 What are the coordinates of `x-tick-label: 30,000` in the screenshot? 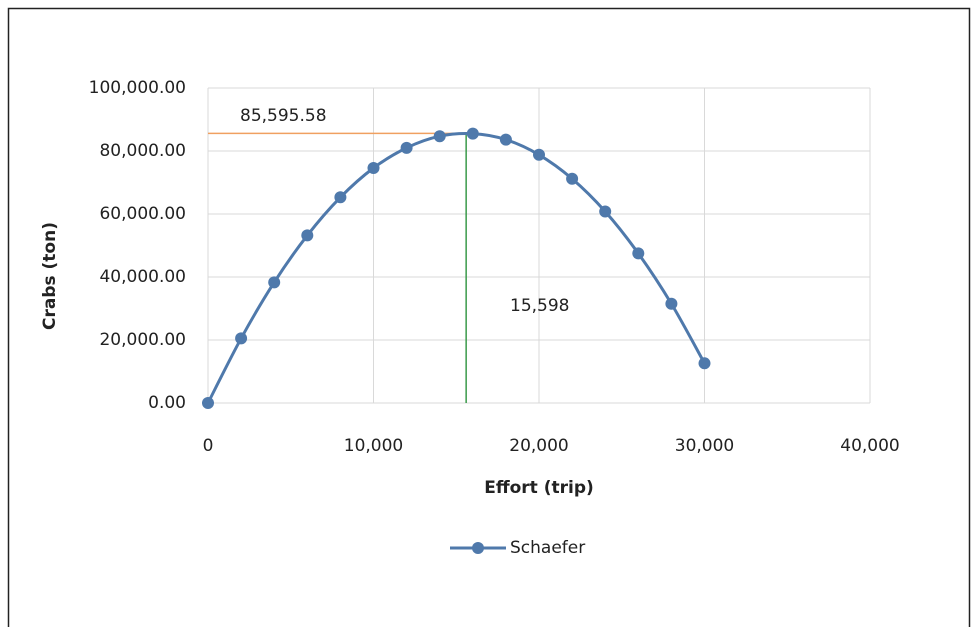 It's located at (704, 446).